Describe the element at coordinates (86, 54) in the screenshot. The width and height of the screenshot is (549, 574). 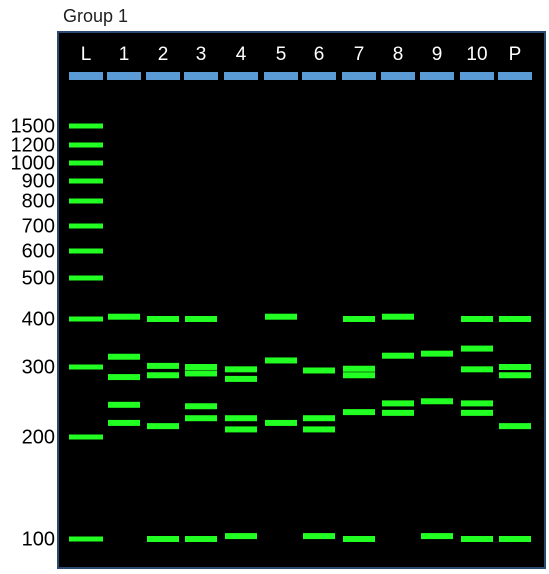
I see `lane-label: L` at that location.